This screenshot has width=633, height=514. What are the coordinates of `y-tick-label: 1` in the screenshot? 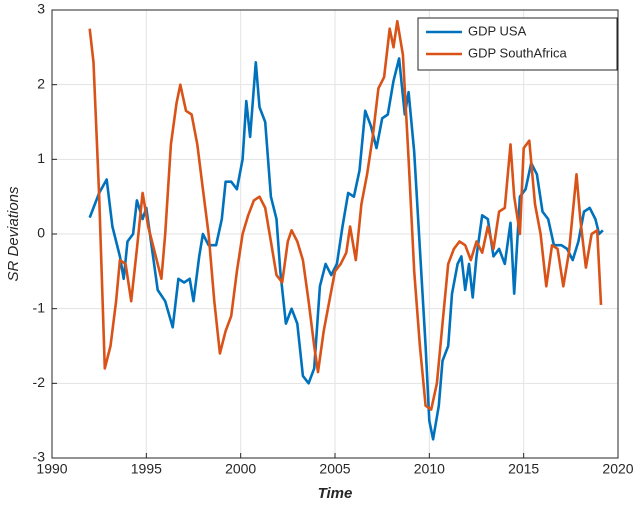 It's located at (41, 158).